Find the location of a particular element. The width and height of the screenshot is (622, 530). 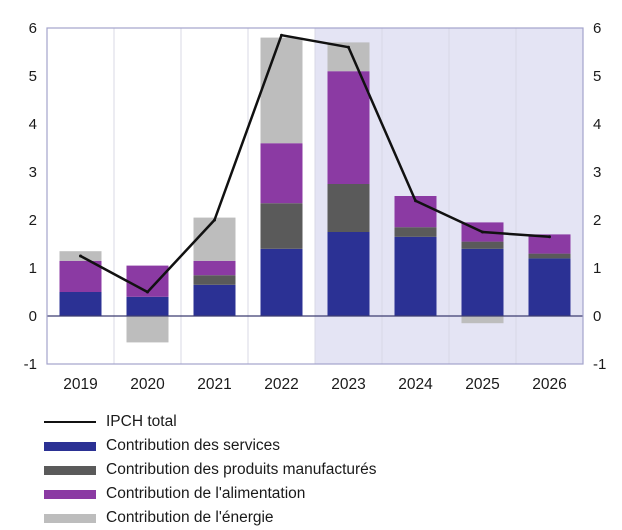

y-tick-label-right: 6 is located at coordinates (597, 28).